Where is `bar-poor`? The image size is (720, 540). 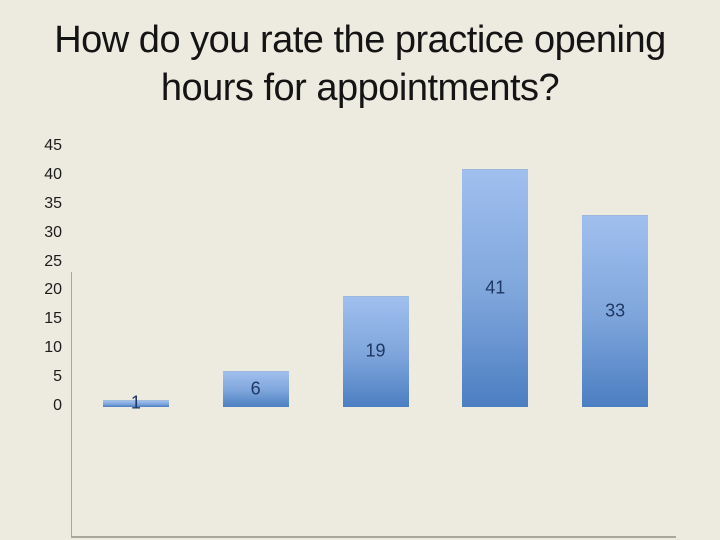 bar-poor is located at coordinates (135, 403).